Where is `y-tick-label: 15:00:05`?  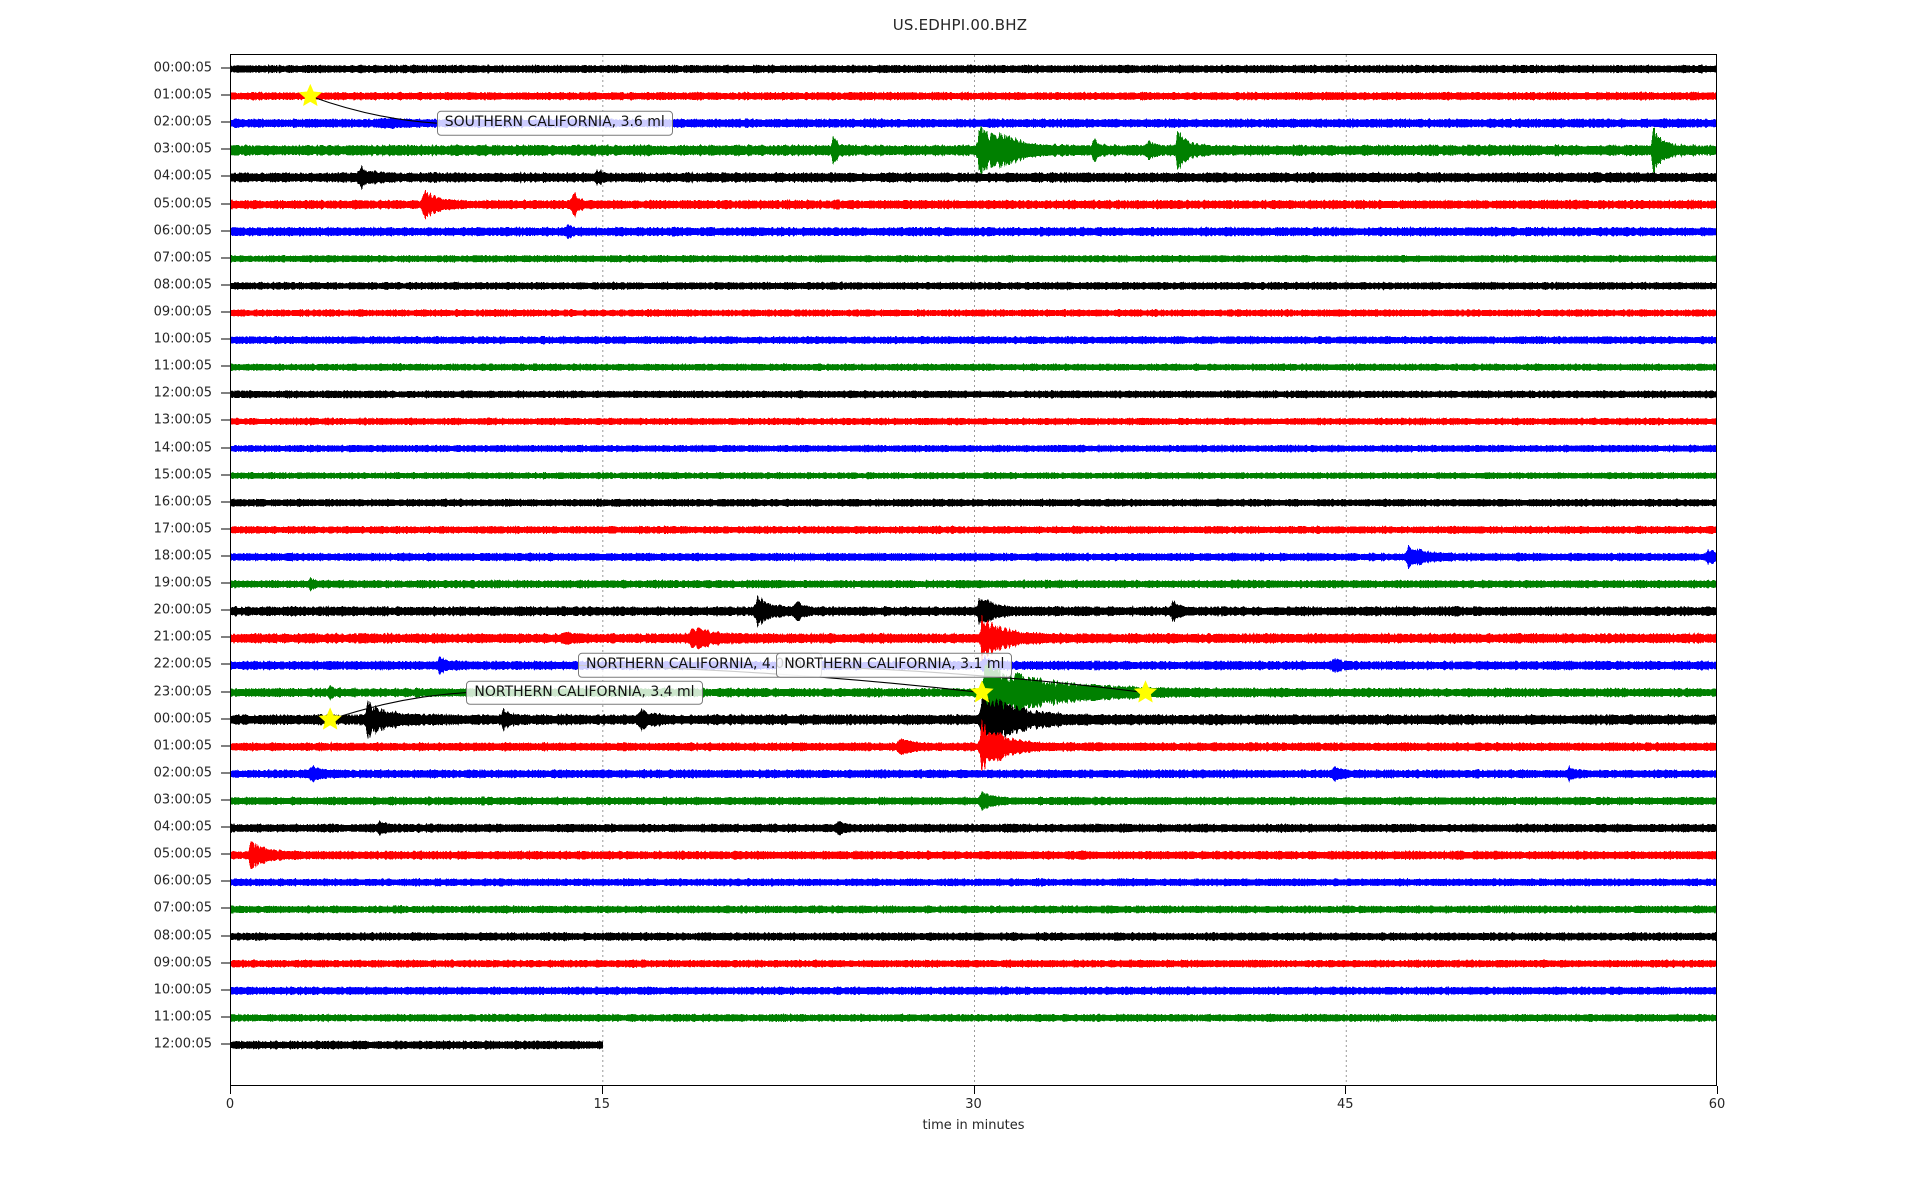 y-tick-label: 15:00:05 is located at coordinates (182, 475).